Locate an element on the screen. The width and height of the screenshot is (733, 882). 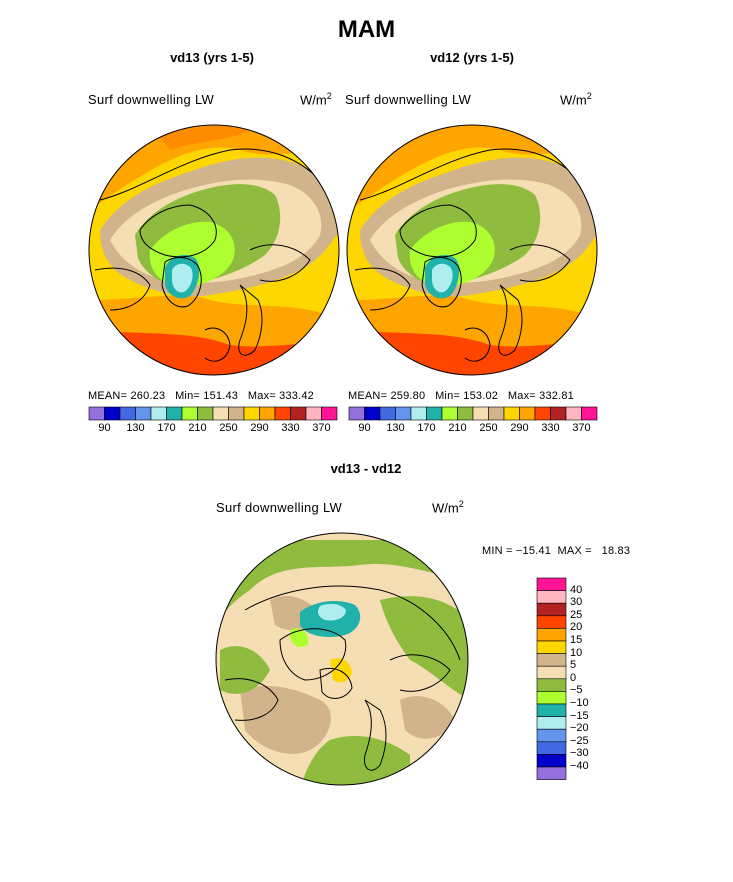
colorbar-difference is located at coordinates (551, 678).